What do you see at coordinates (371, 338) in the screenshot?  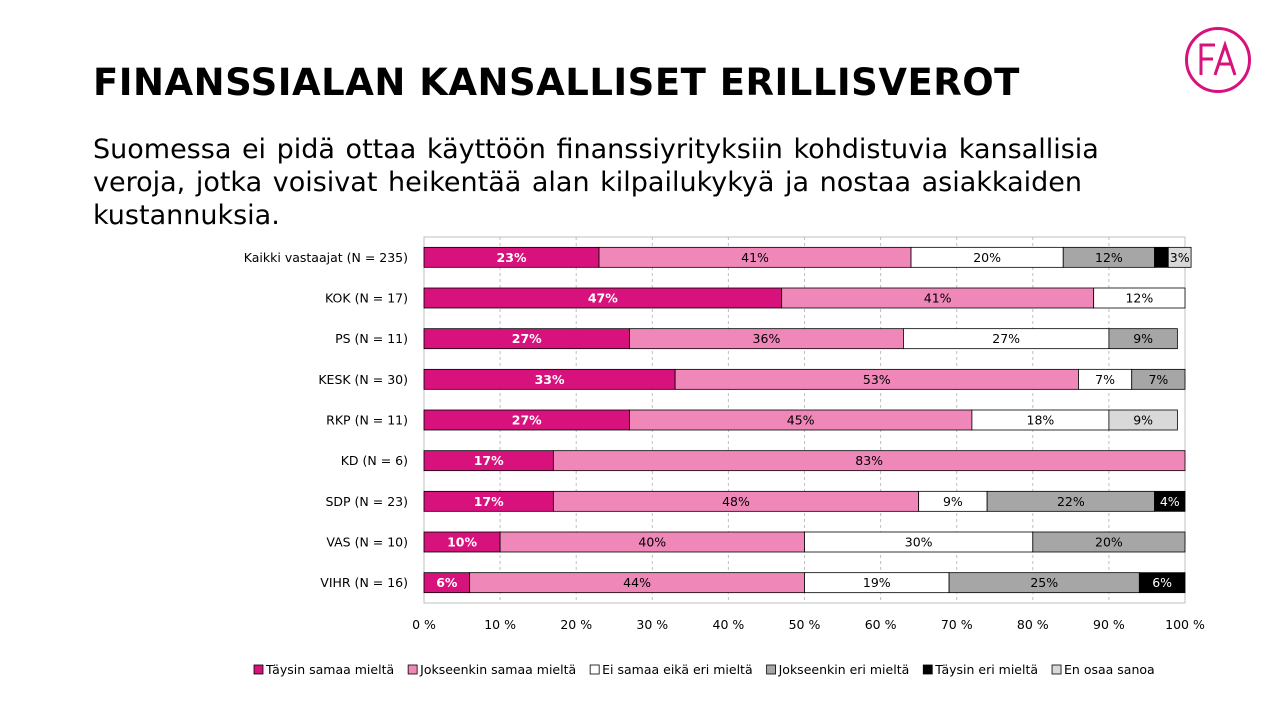 I see `category-label: PS (N = 11)` at bounding box center [371, 338].